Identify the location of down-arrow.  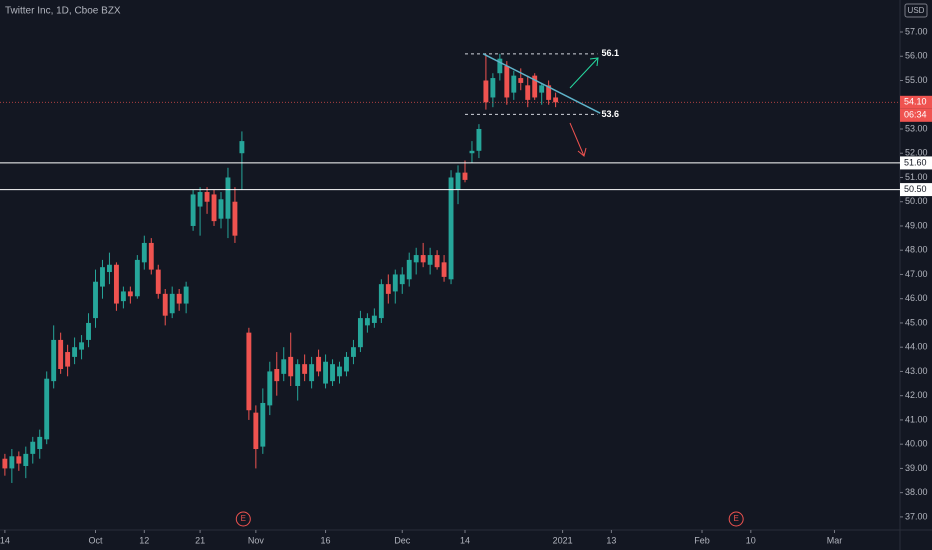
(577, 139).